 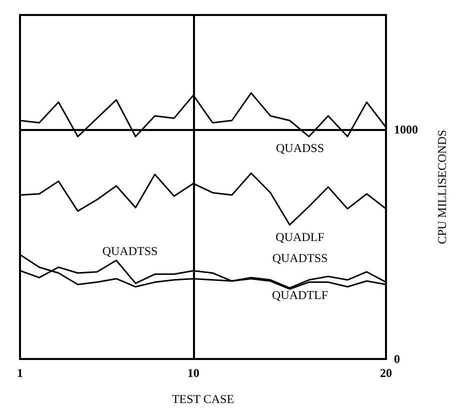 I want to click on x-tick-label: 20, so click(x=386, y=373).